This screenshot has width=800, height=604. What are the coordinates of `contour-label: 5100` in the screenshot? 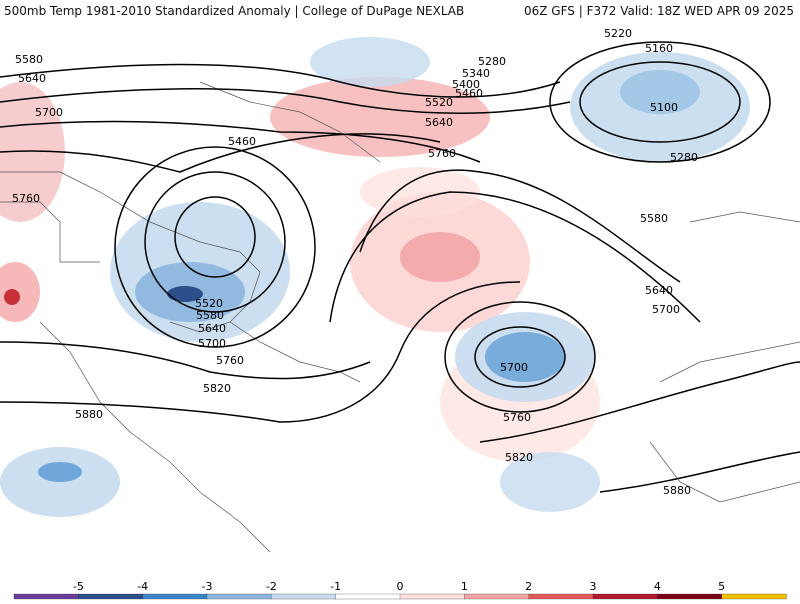 It's located at (664, 107).